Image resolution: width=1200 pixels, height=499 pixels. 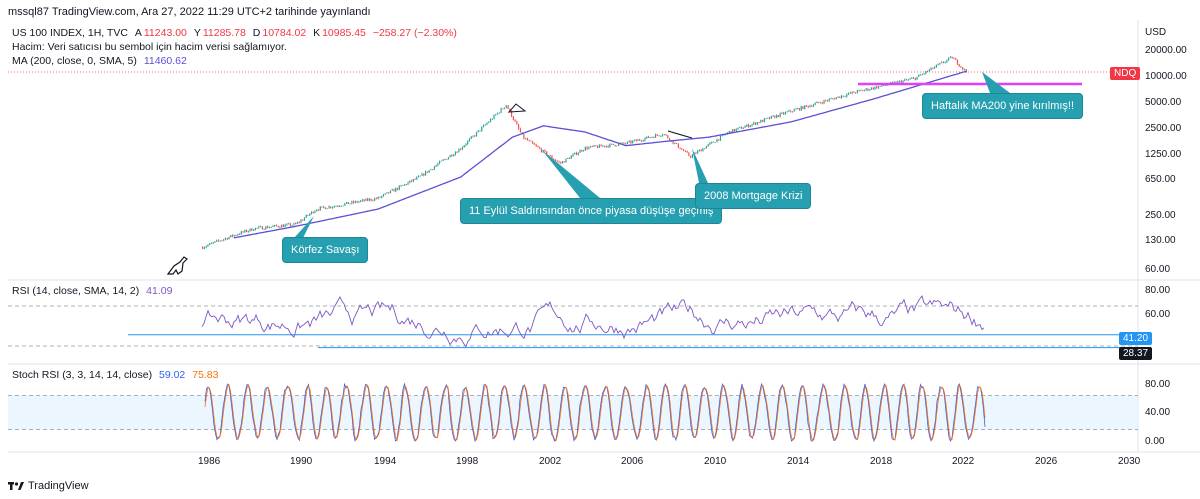 What do you see at coordinates (1003, 106) in the screenshot?
I see `callout-ma200: Haftalık MA200 yine kırılmış!!` at bounding box center [1003, 106].